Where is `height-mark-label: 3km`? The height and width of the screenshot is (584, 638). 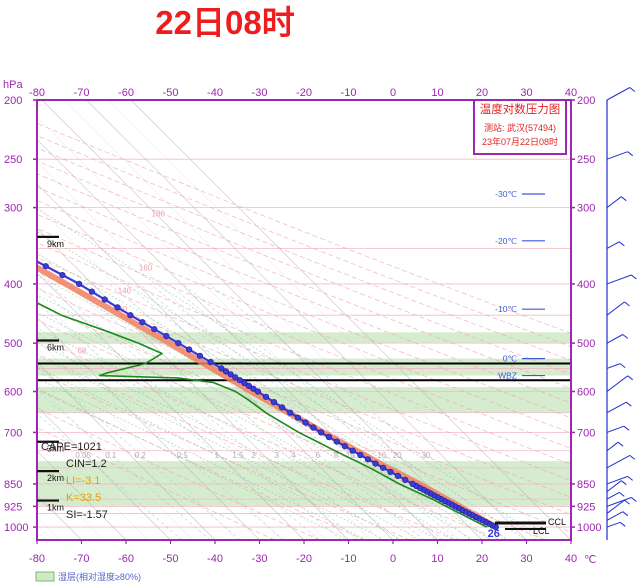
height-mark-label: 3km is located at coordinates (55, 449).